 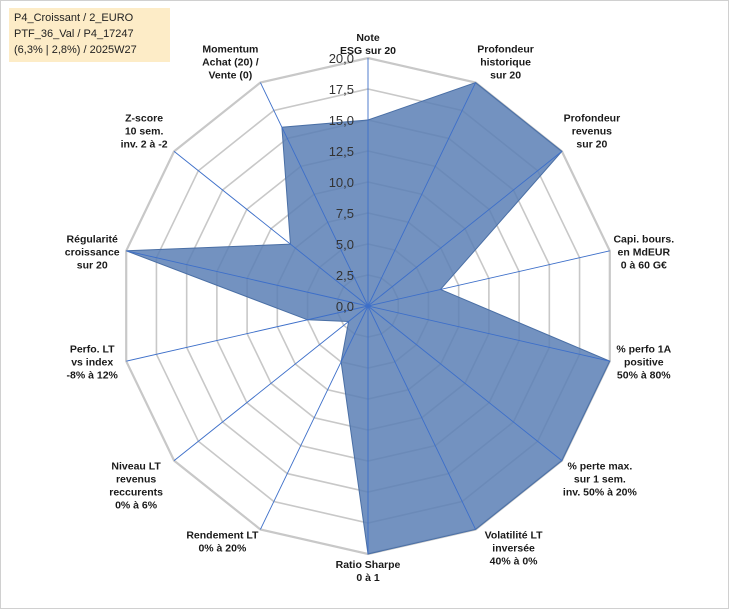 I want to click on radial-tick-label: 5,0, so click(x=345, y=244).